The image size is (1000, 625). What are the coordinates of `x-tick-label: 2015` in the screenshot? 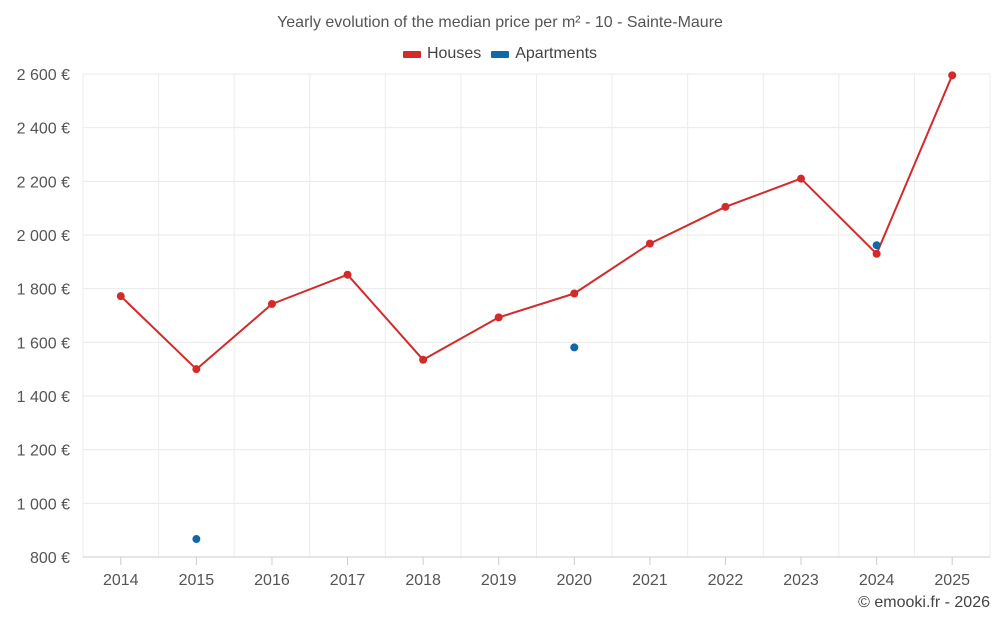 It's located at (197, 580).